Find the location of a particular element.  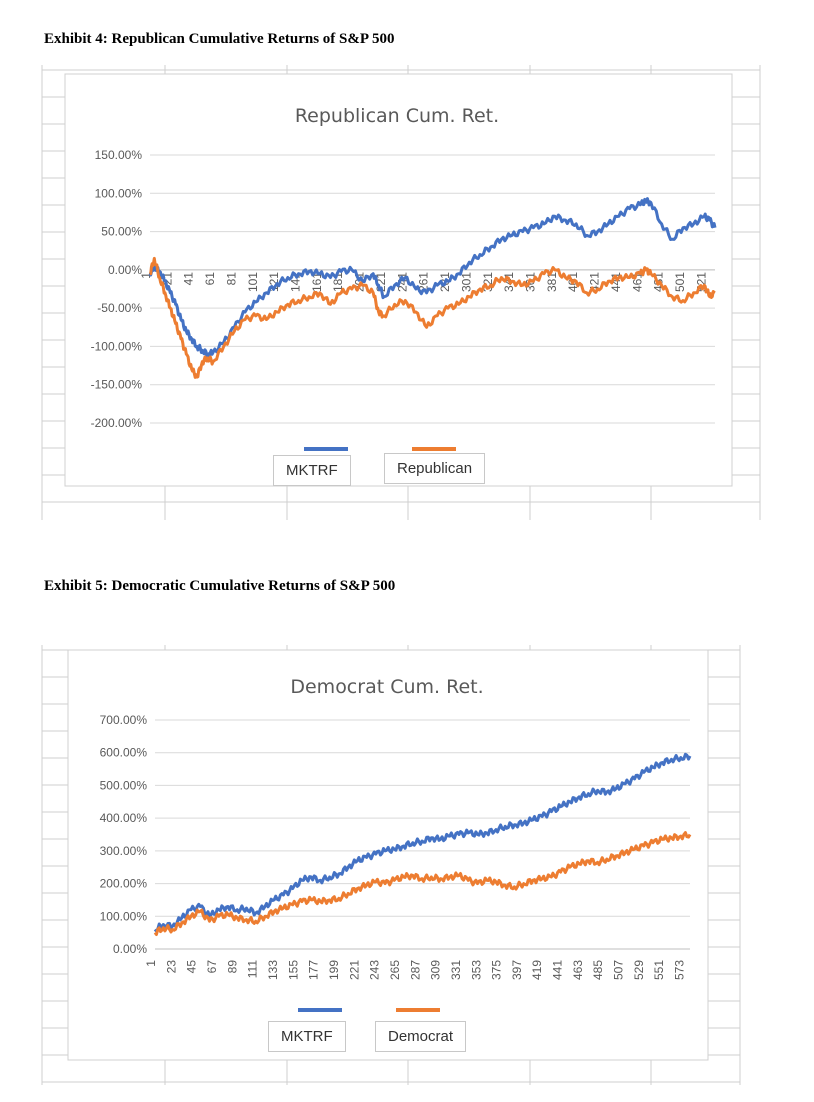

x-tick-label: 81 is located at coordinates (231, 279).